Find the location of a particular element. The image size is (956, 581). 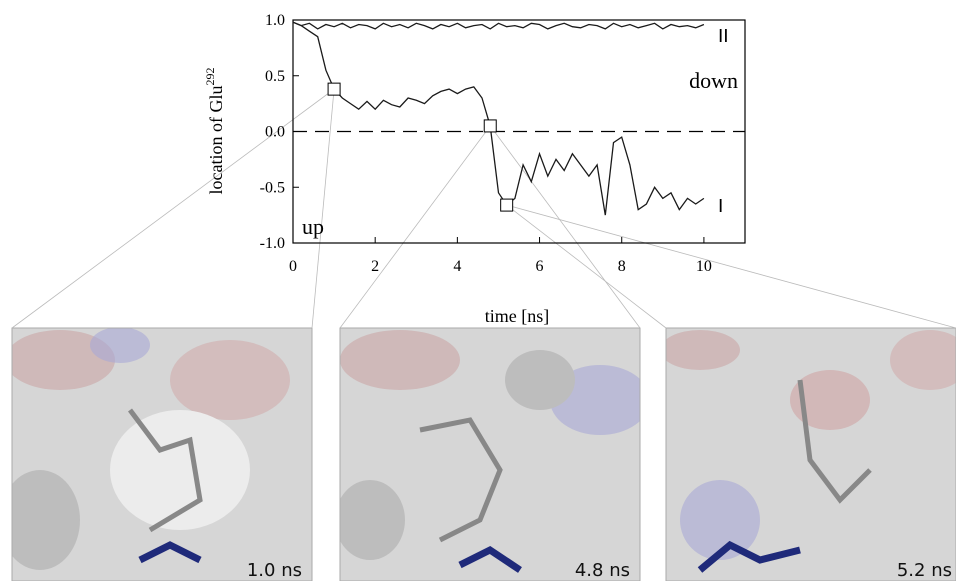

annotation: I is located at coordinates (720, 206).